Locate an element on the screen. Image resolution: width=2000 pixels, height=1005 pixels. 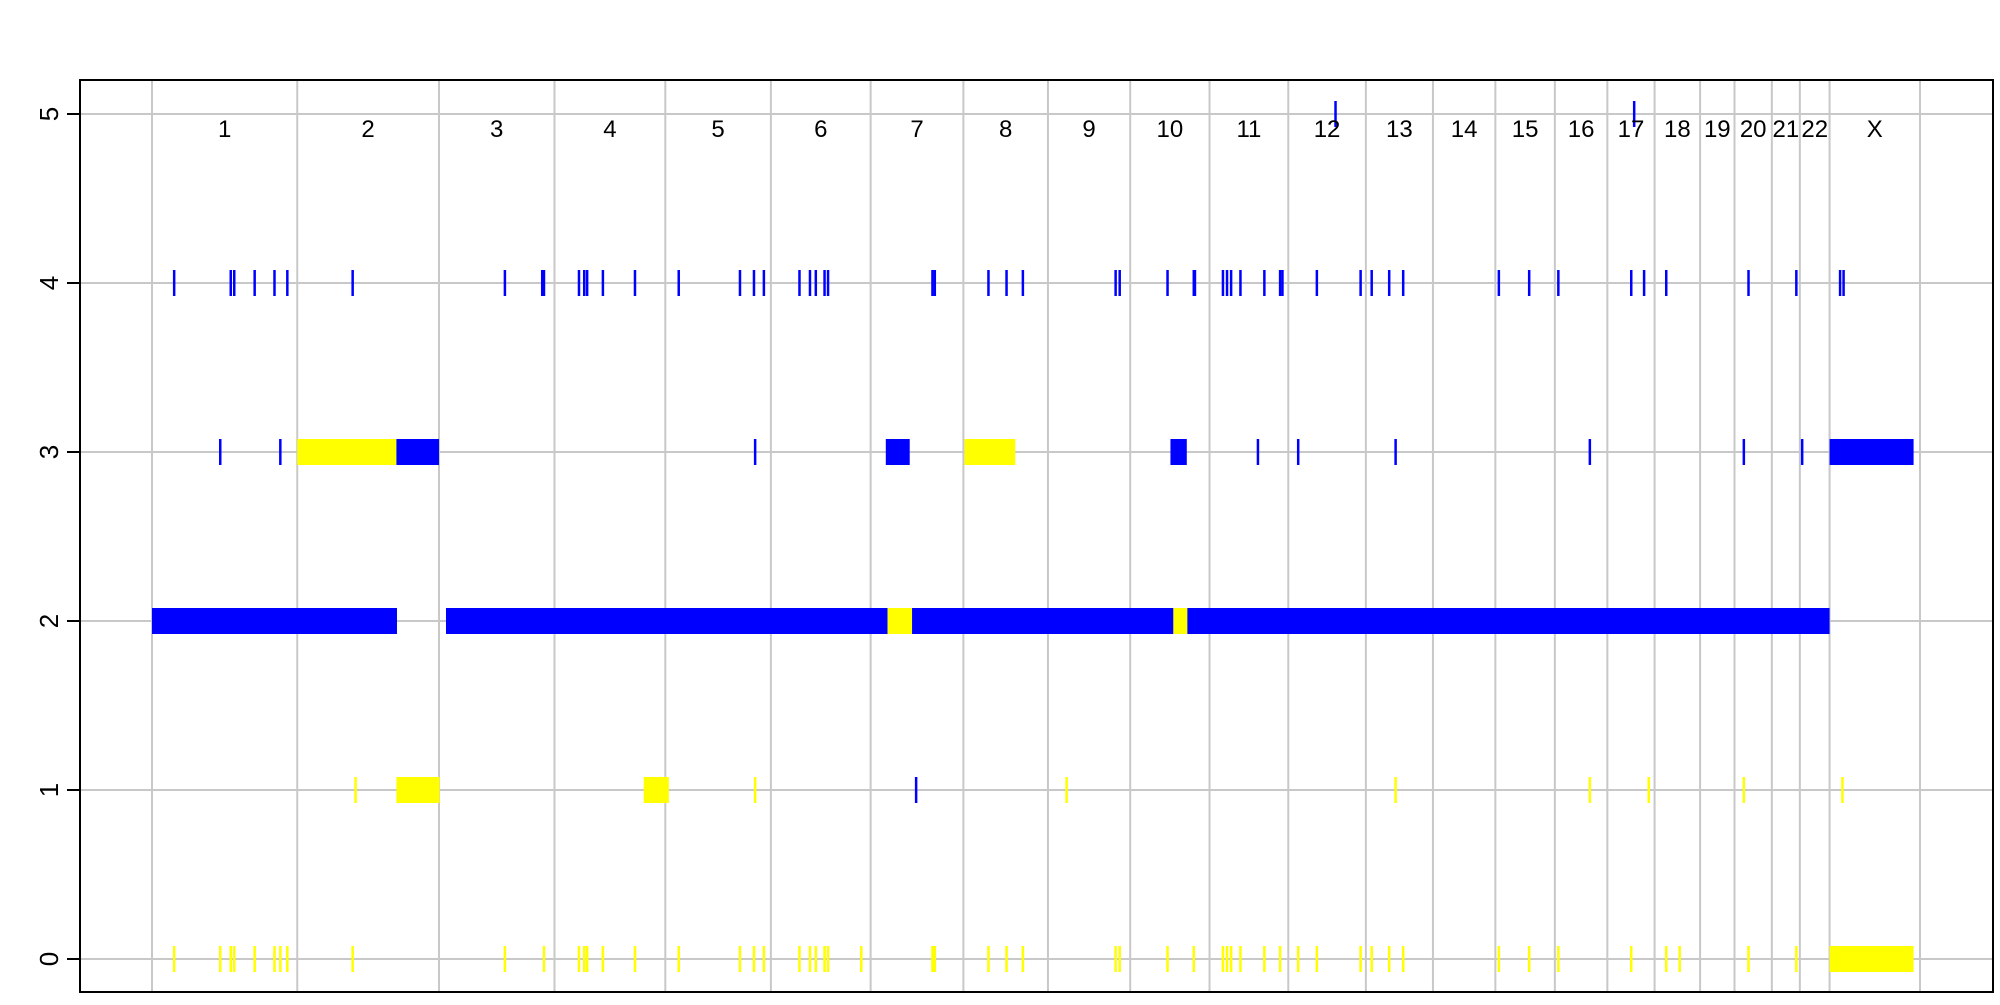
chromosome-label: 9 is located at coordinates (1088, 129).